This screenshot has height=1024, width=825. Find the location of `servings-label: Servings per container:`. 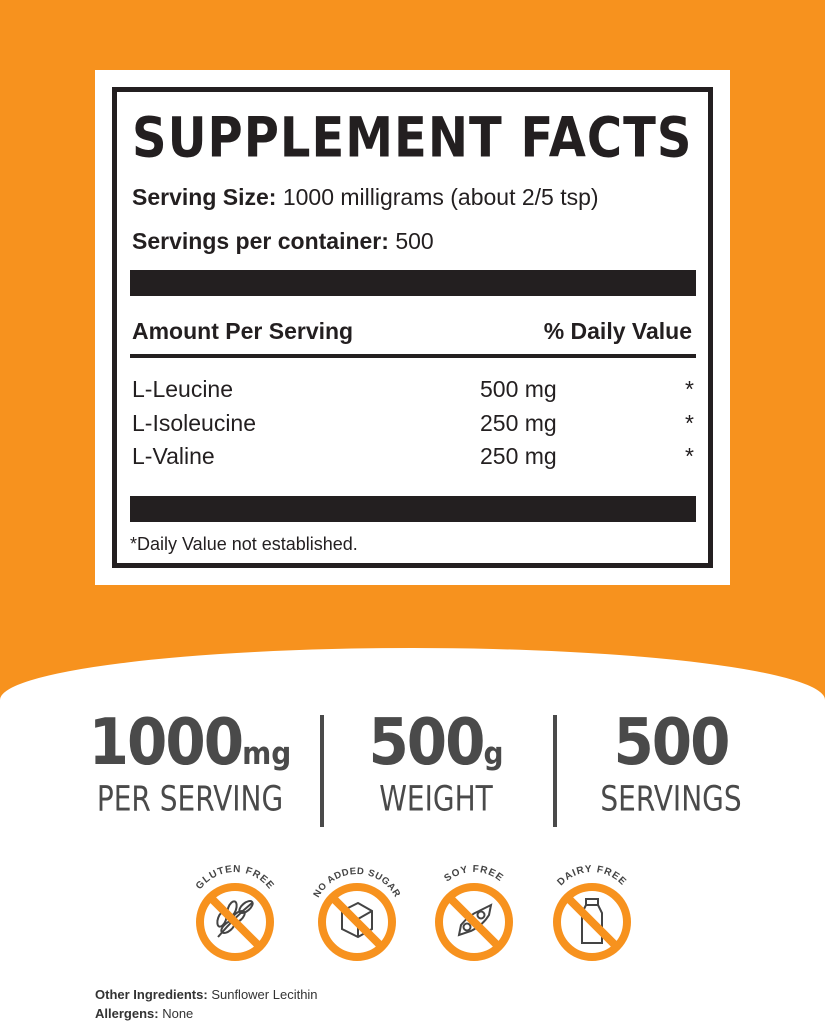

servings-label: Servings per container: is located at coordinates (260, 241).